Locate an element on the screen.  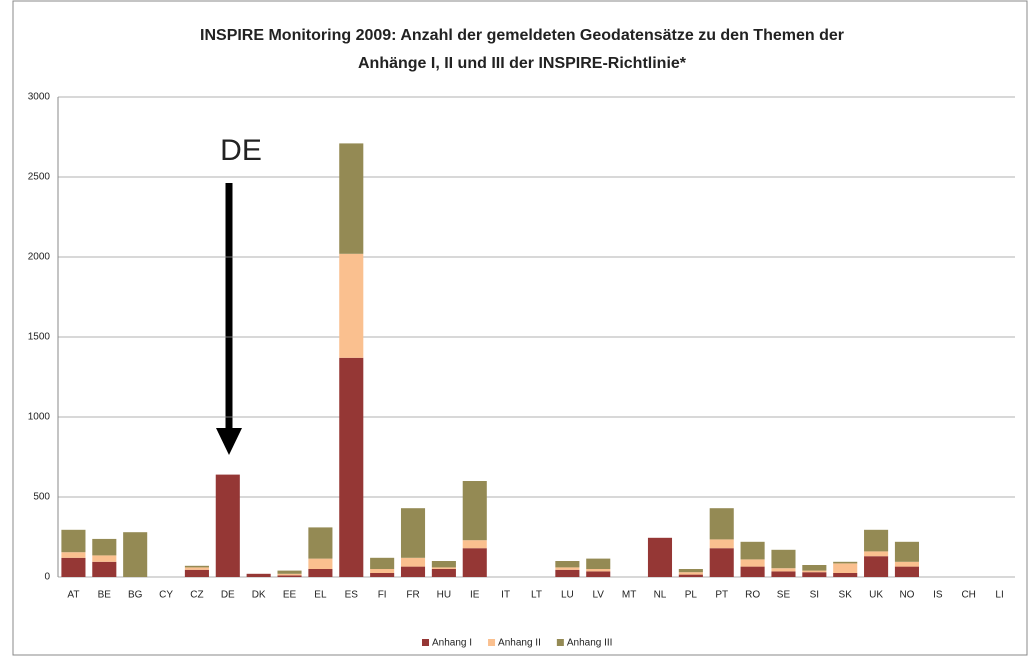
x-tick-label: NL is located at coordinates (660, 595).